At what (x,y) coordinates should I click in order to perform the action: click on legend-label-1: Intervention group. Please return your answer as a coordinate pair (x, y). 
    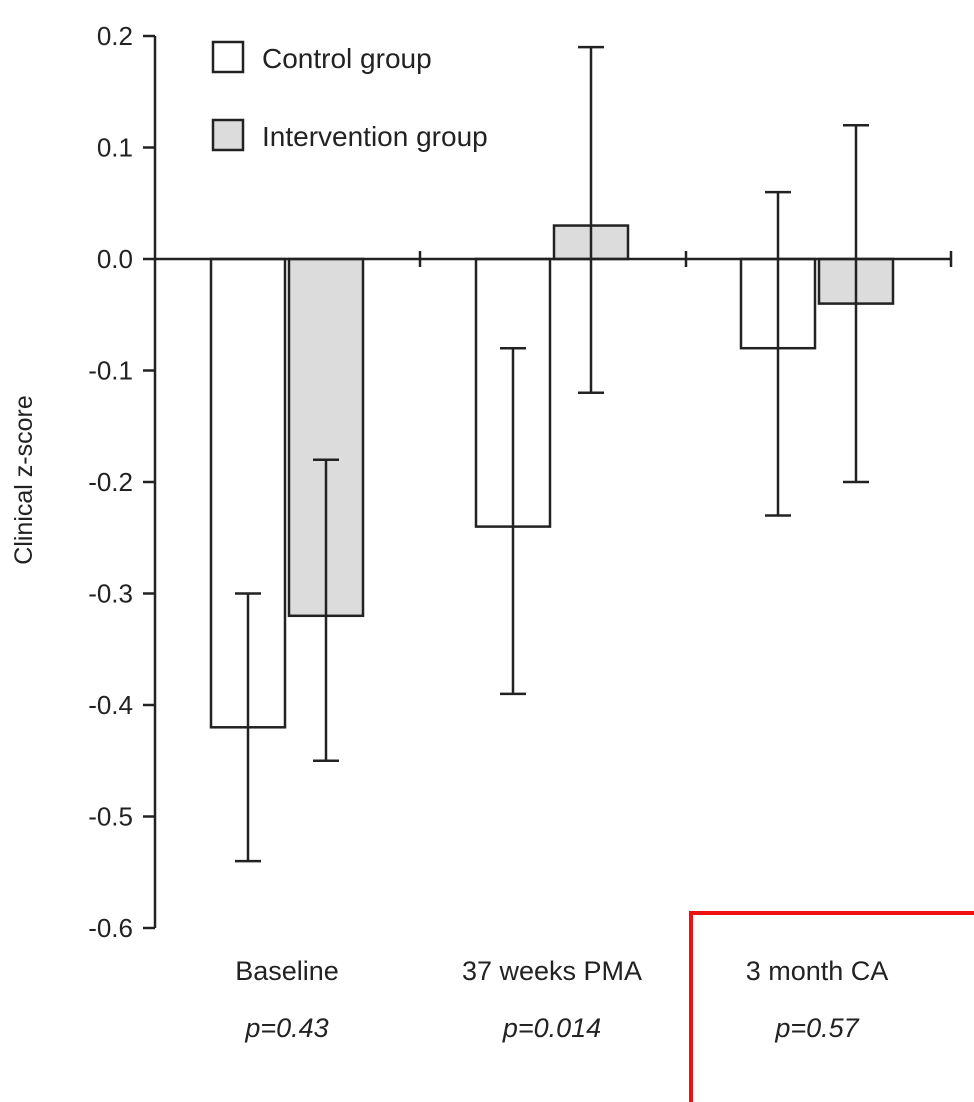
    Looking at the image, I should click on (375, 136).